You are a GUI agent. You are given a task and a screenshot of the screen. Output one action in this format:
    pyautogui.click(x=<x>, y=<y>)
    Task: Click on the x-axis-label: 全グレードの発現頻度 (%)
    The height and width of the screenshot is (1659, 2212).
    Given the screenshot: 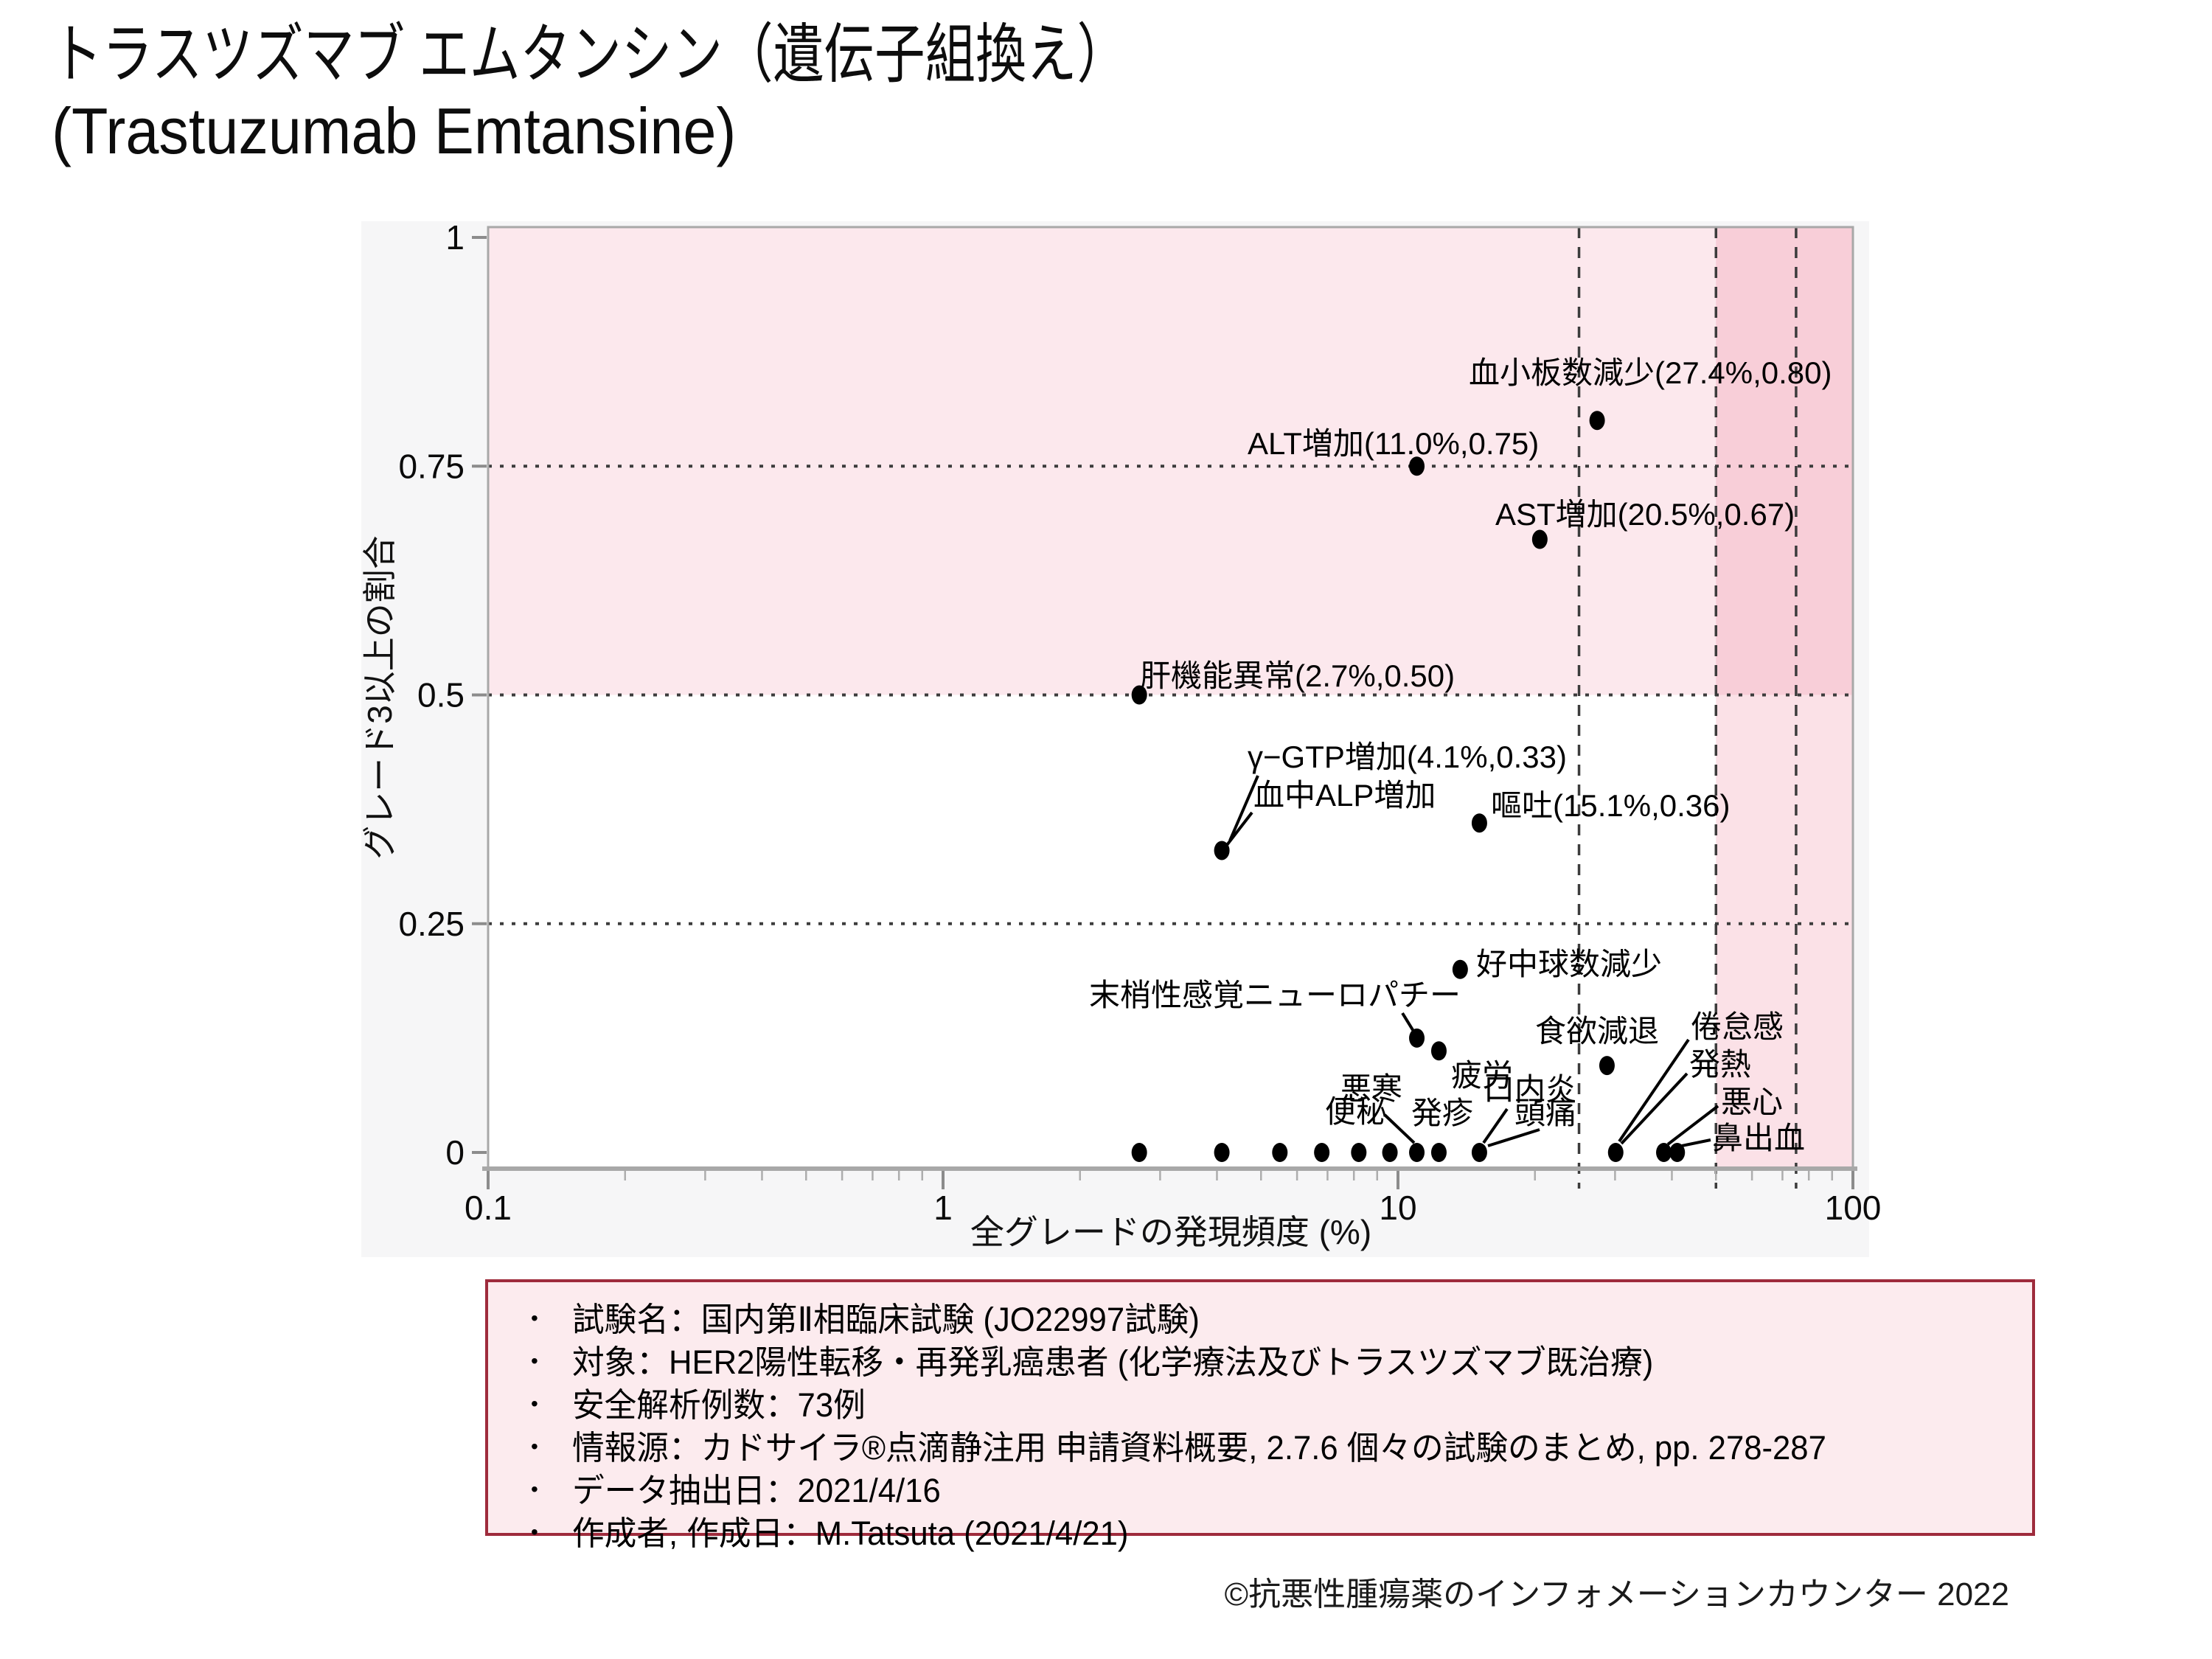 What is the action you would take?
    pyautogui.click(x=1171, y=1232)
    